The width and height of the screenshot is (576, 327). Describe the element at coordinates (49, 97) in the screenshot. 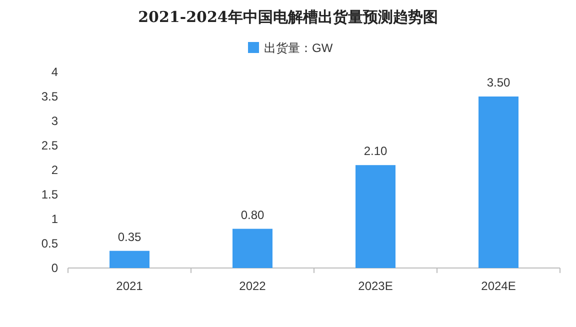

I see `y-tick-label: 3.5` at that location.